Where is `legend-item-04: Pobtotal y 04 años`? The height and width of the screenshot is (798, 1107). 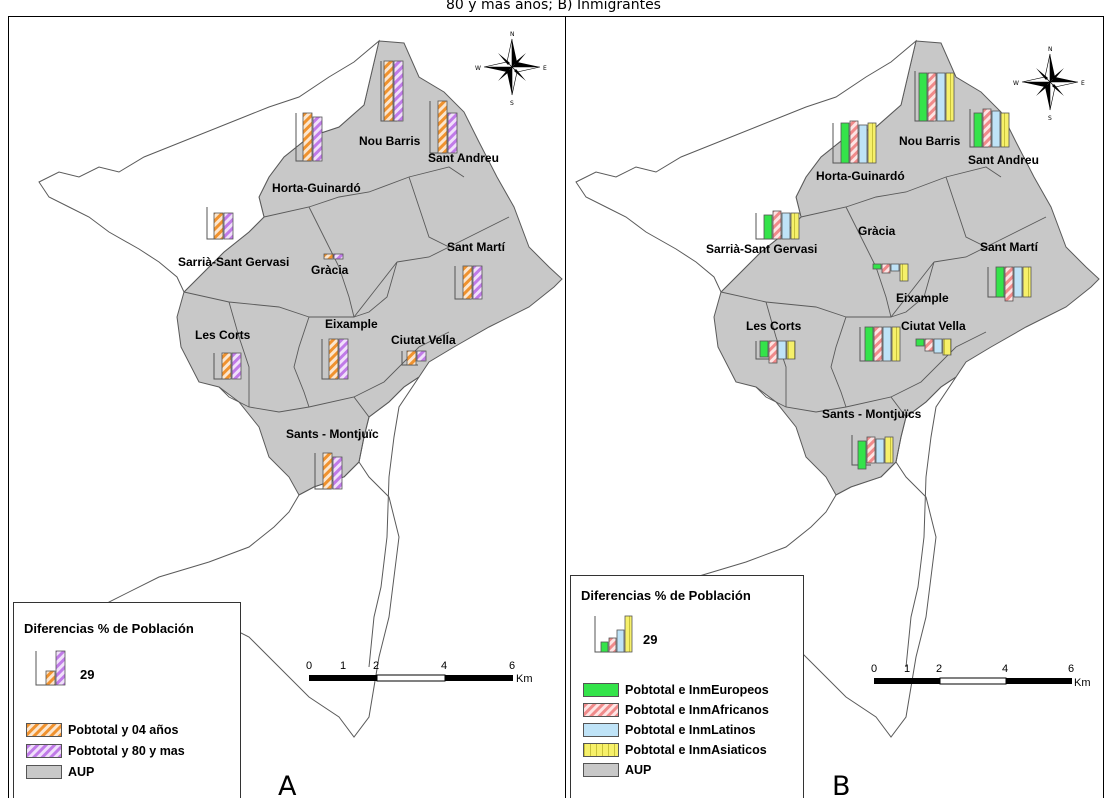 legend-item-04: Pobtotal y 04 años is located at coordinates (102, 730).